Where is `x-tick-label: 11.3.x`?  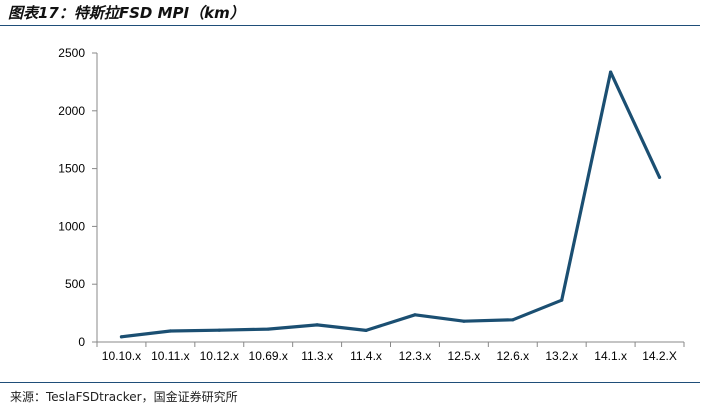
x-tick-label: 11.3.x is located at coordinates (317, 356).